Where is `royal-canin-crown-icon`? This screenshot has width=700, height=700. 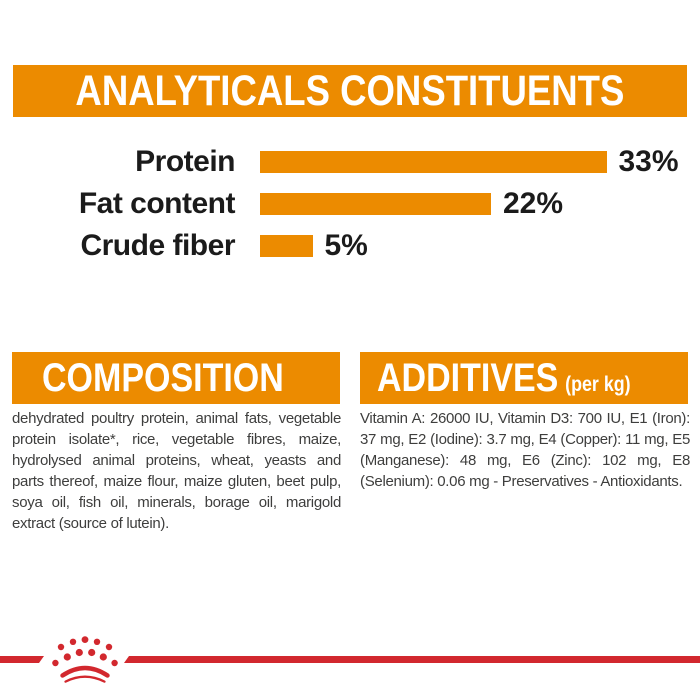 royal-canin-crown-icon is located at coordinates (85, 659).